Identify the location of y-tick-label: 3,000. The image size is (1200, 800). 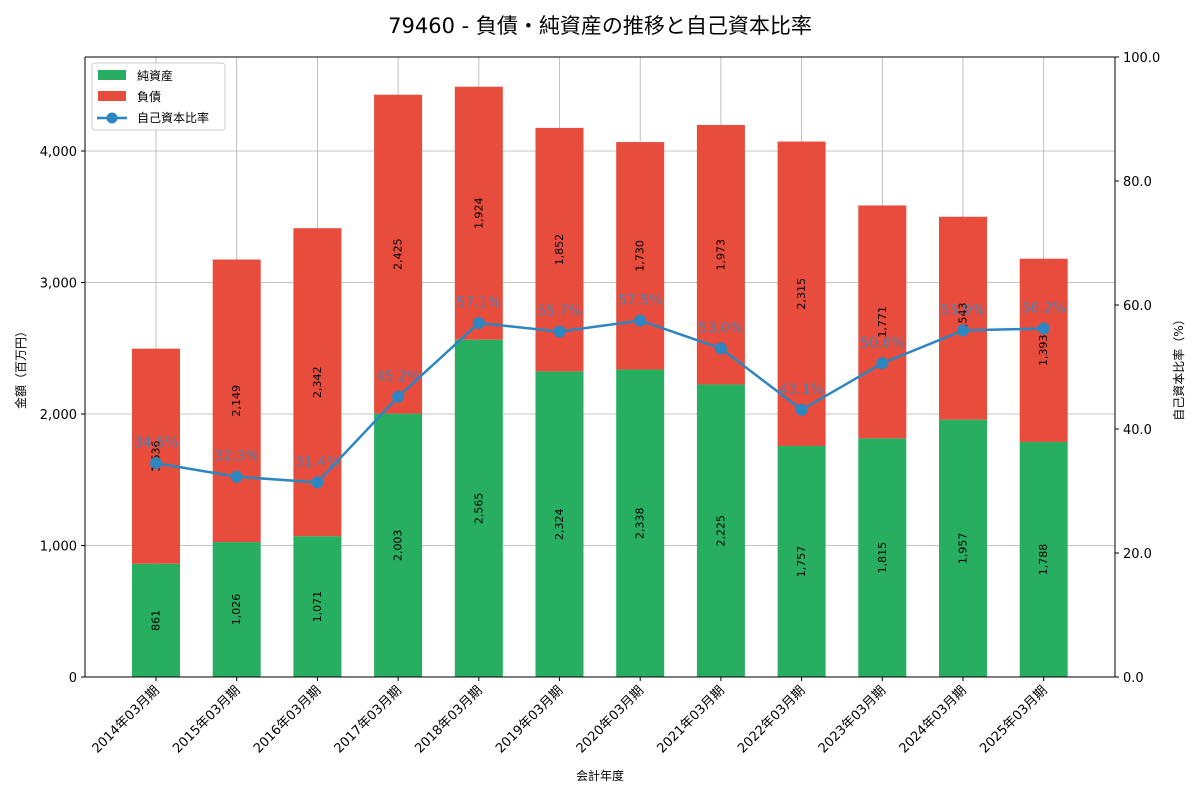
(58, 284).